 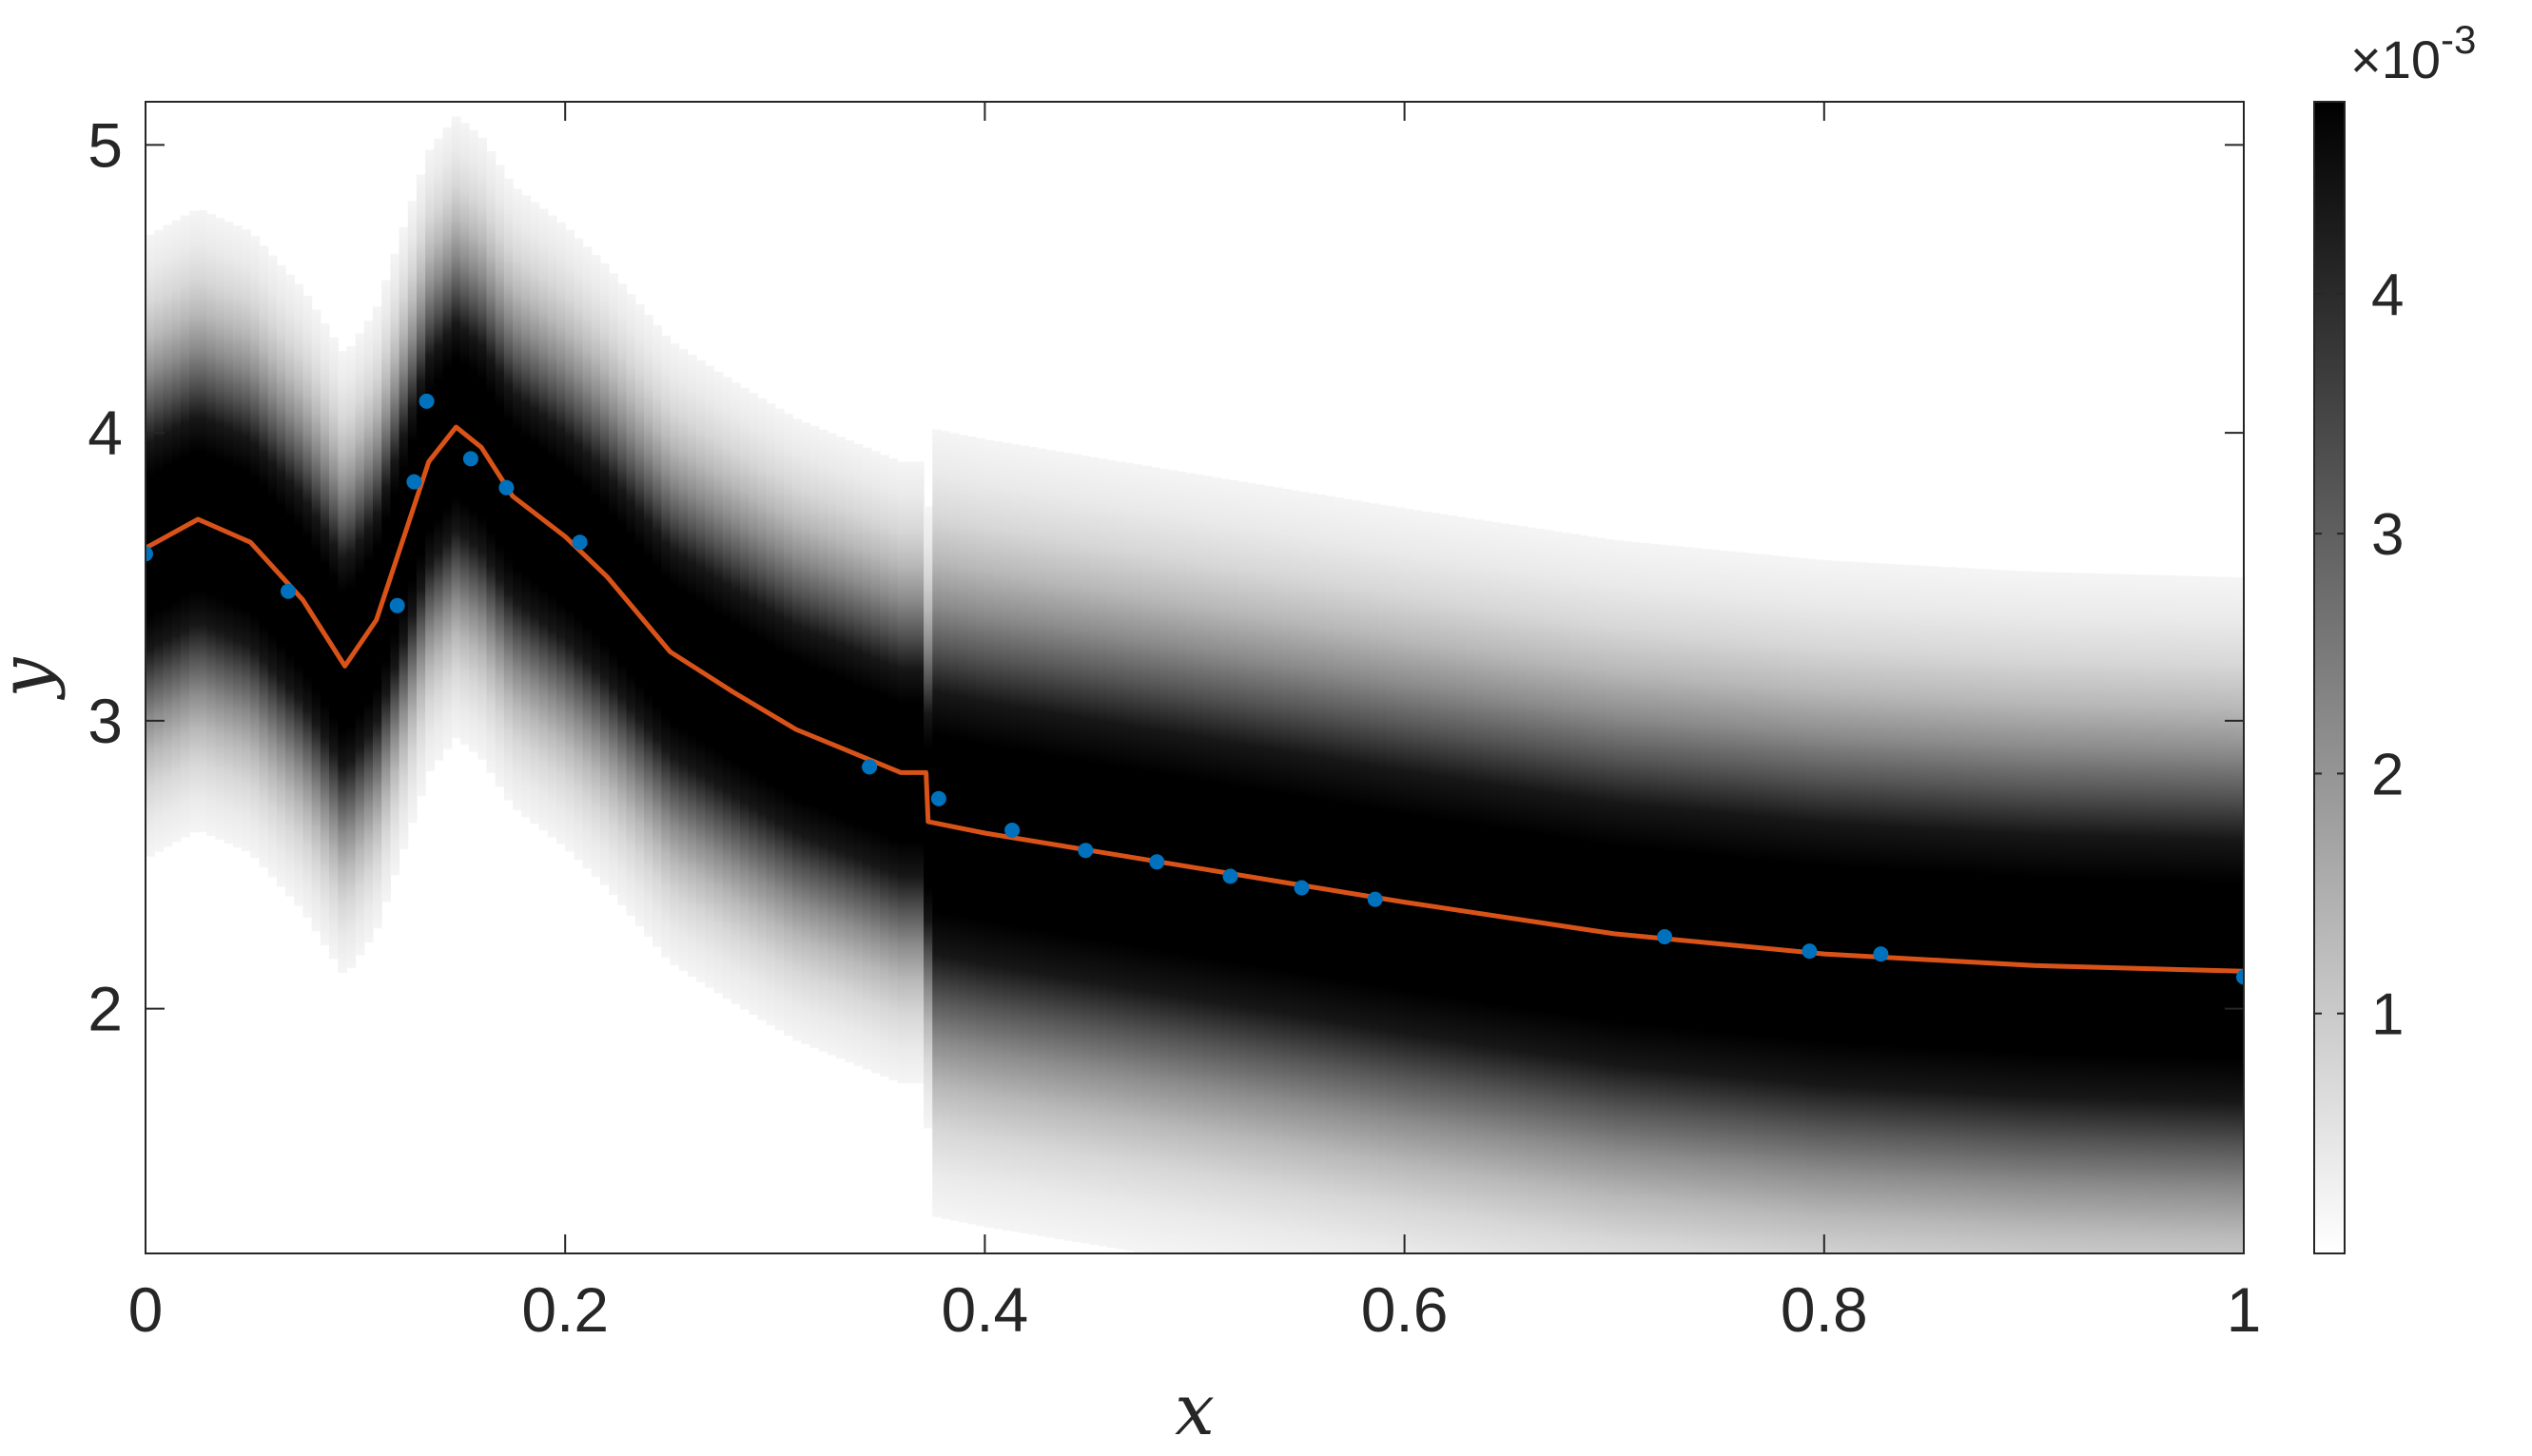 I want to click on y-tick-label: 2, so click(x=105, y=1009).